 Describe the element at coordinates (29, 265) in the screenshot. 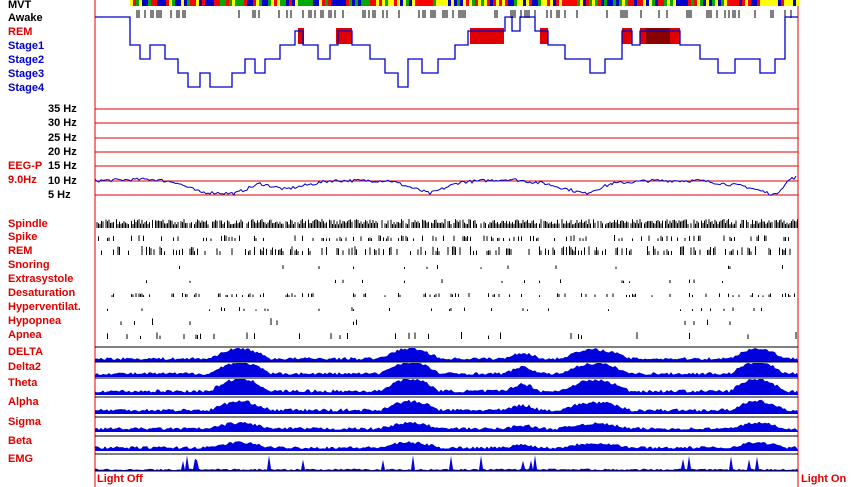

I see `event-label-snoring: Snoring` at that location.